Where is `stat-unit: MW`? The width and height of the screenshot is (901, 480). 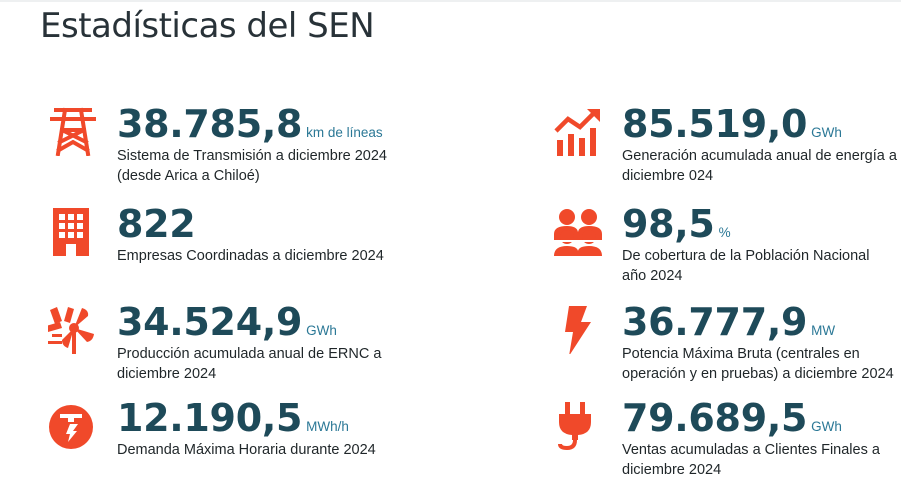
stat-unit: MW is located at coordinates (823, 330).